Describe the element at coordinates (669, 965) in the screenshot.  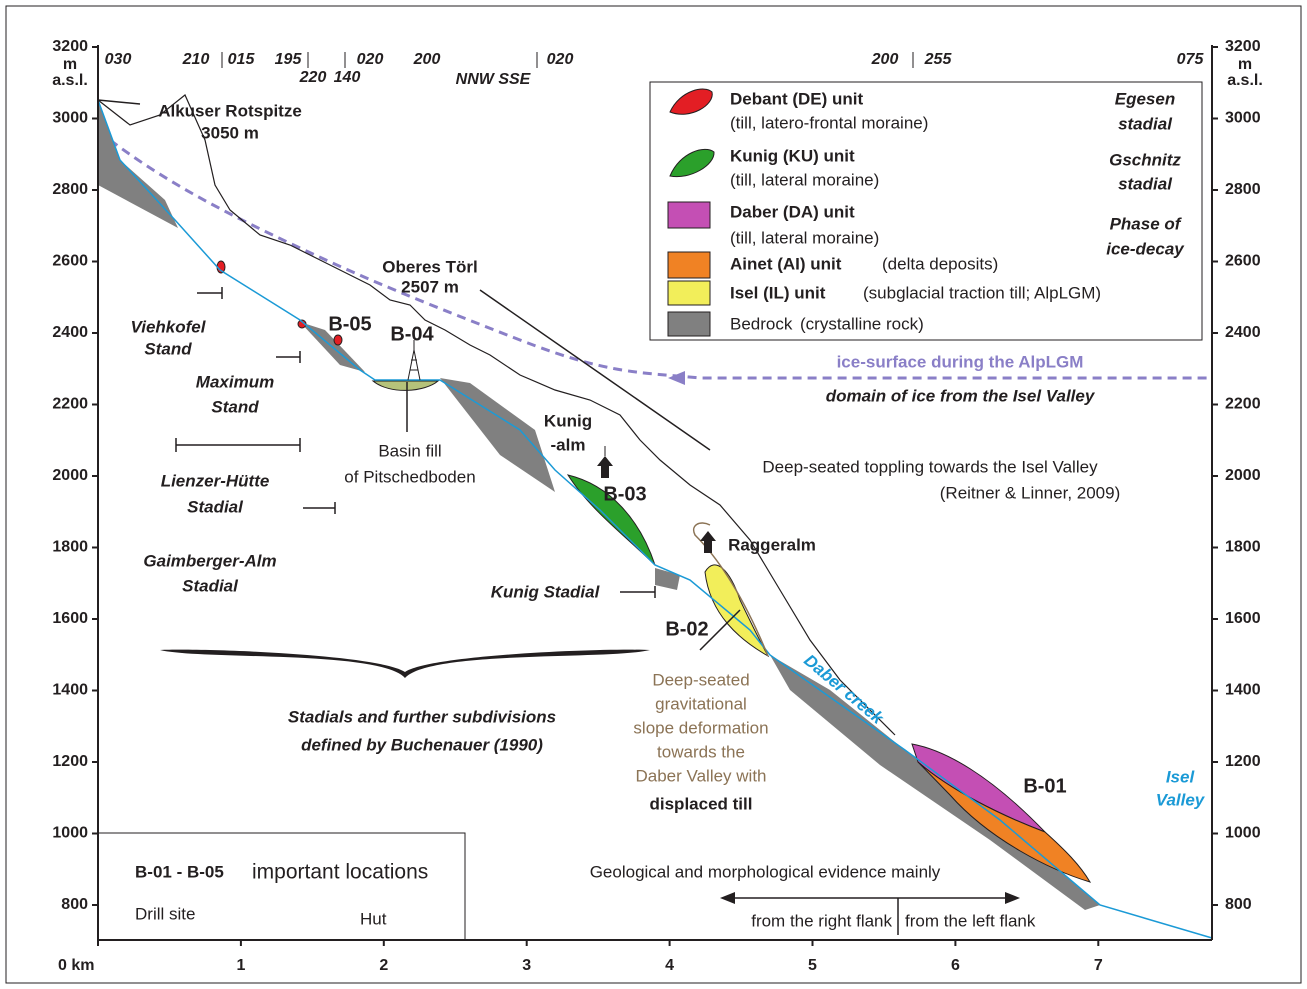
I see `x-tick-label: 4` at that location.